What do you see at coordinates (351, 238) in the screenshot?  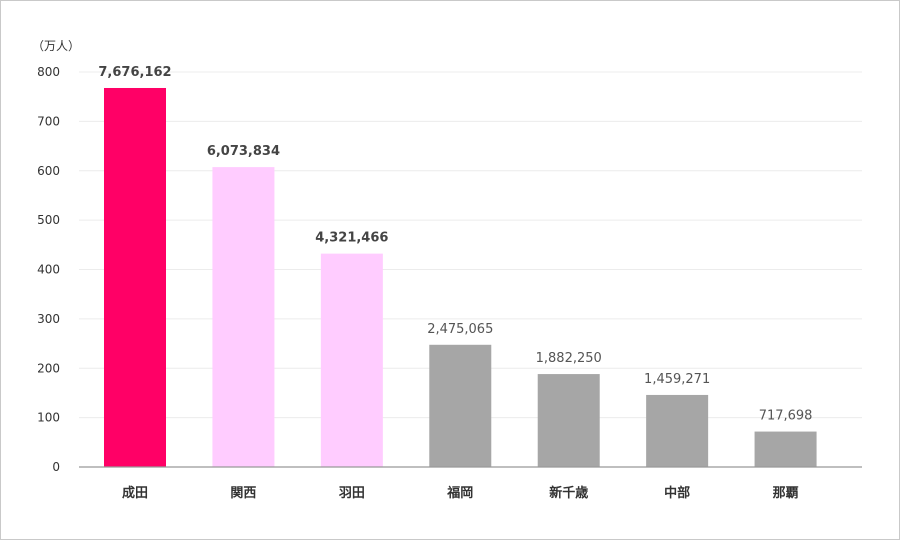 I see `data-label-2: 4,321,466` at bounding box center [351, 238].